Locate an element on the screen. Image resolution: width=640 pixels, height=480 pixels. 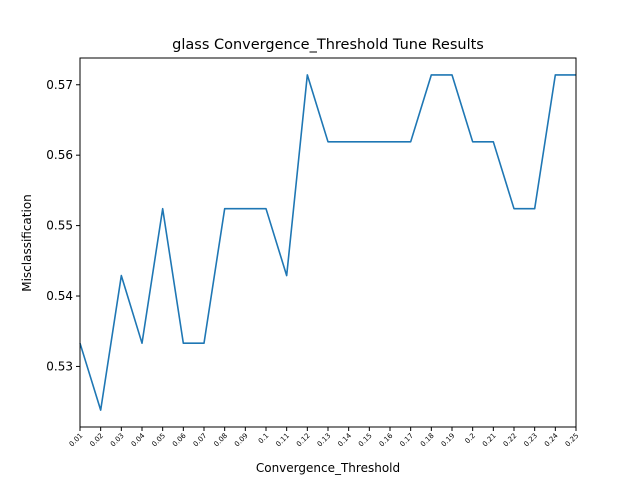
y-axis: 0.53 0.54 0.55 0.56 0.57 is located at coordinates (63, 225).